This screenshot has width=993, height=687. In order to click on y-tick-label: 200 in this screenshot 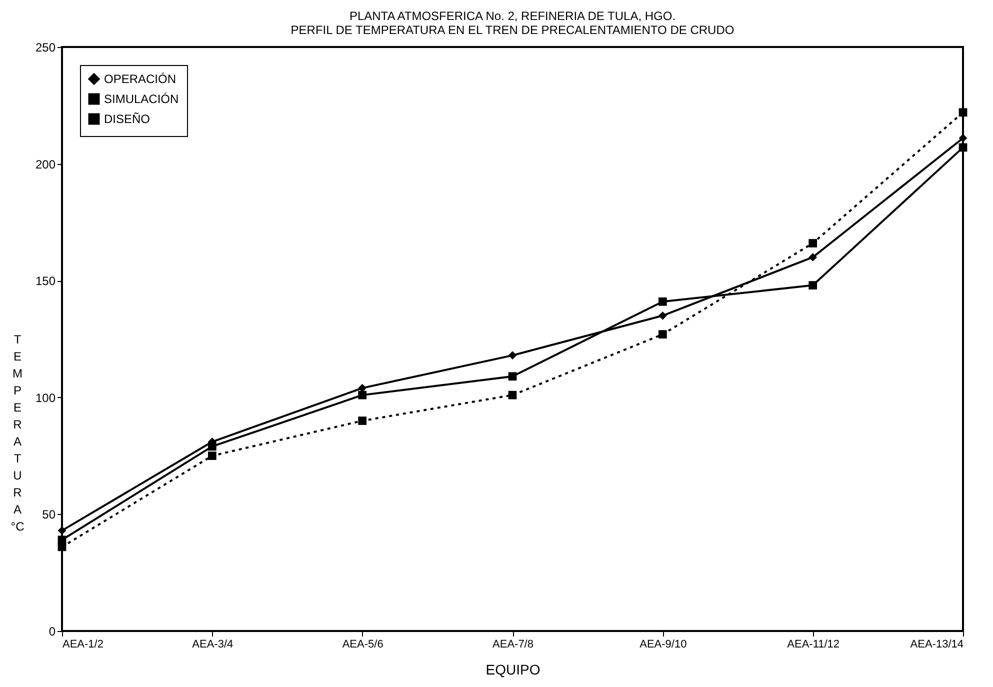, I will do `click(45, 164)`.